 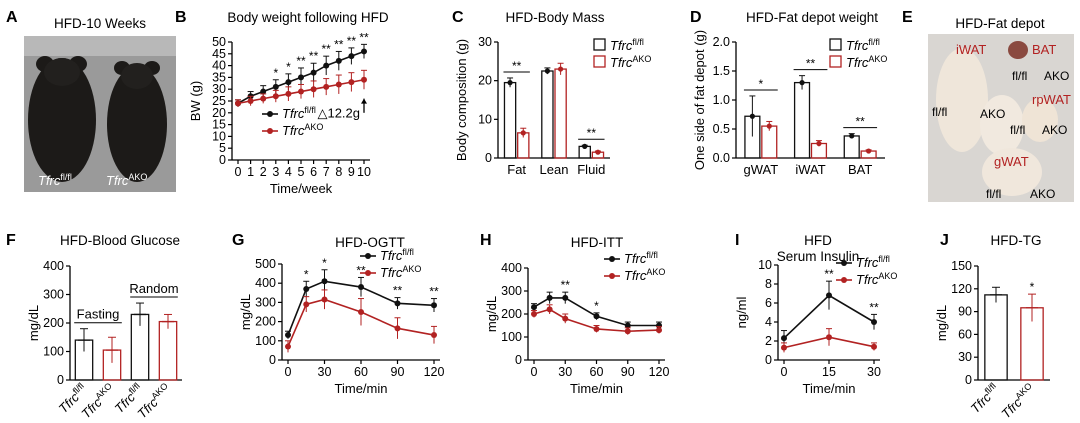 What do you see at coordinates (265, 283) in the screenshot?
I see `y-tick-label: 400` at bounding box center [265, 283].